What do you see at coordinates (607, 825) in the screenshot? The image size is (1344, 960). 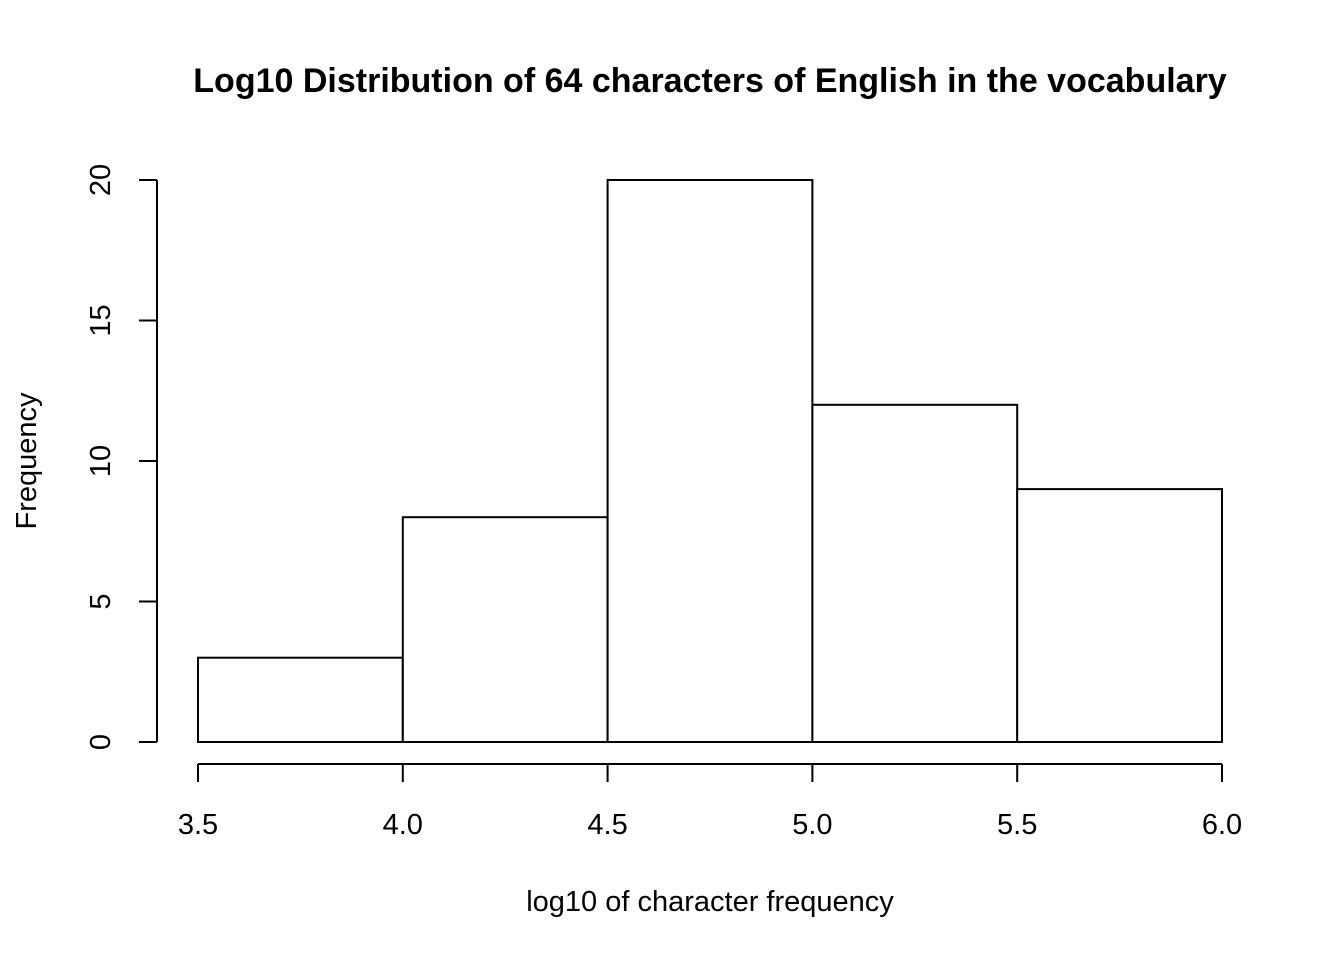 I see `x-tick-label: 4.5` at bounding box center [607, 825].